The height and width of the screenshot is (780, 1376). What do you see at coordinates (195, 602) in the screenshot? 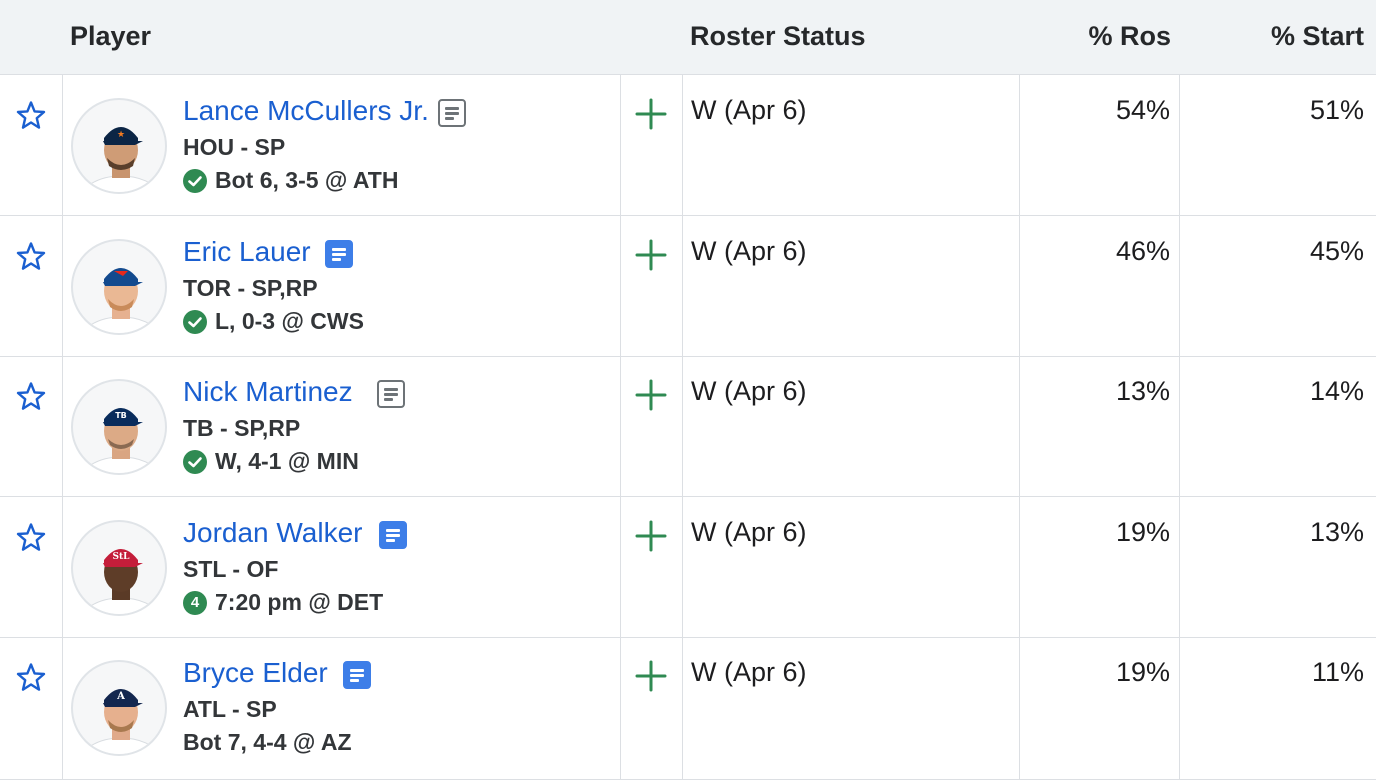
I see `number-badge-icon: 4` at bounding box center [195, 602].